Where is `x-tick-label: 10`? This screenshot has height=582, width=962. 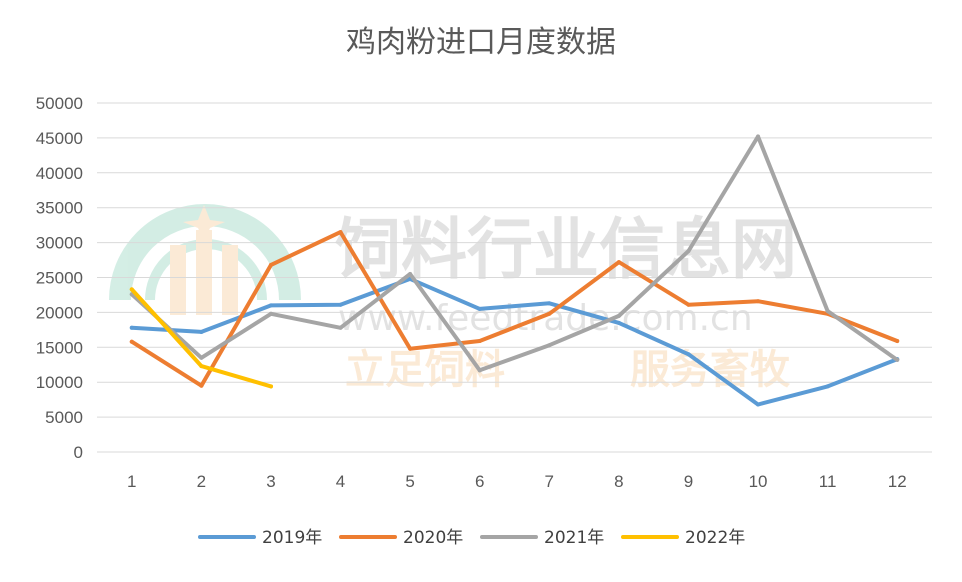 x-tick-label: 10 is located at coordinates (758, 481).